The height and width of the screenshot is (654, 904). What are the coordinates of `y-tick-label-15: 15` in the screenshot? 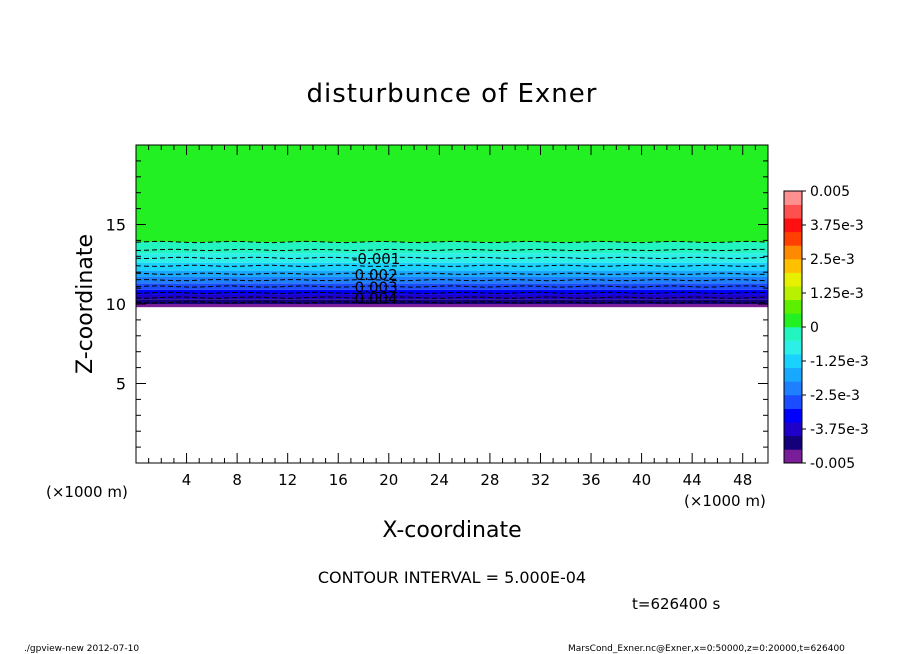 It's located at (116, 225).